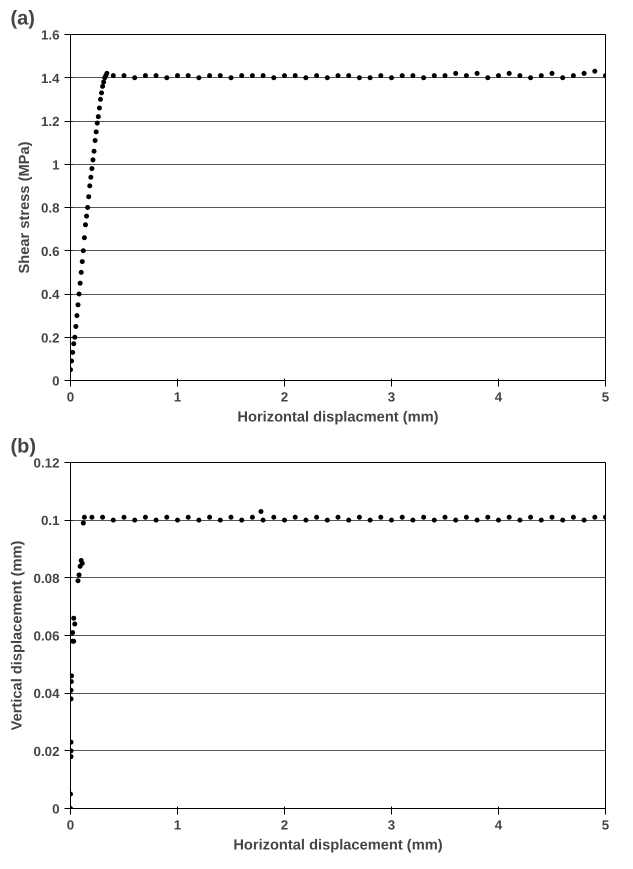 The width and height of the screenshot is (633, 869). I want to click on y-tick-label: 1.4, so click(50, 78).